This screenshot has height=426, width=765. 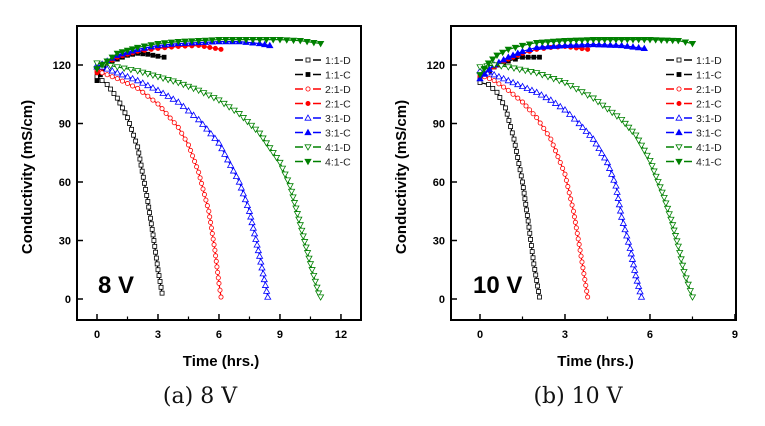 I want to click on series-3-1-d, so click(x=182, y=180).